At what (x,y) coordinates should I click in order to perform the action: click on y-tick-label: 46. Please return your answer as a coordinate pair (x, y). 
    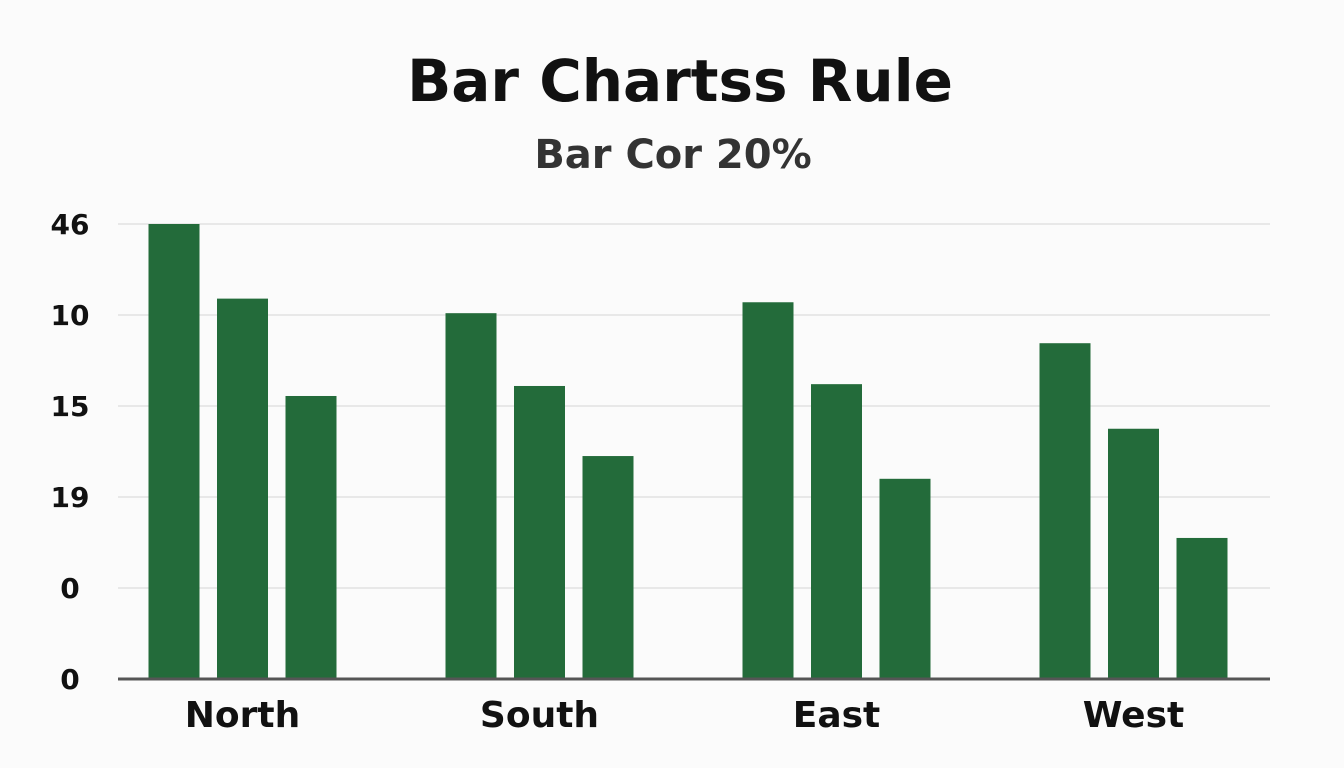
    Looking at the image, I should click on (70, 224).